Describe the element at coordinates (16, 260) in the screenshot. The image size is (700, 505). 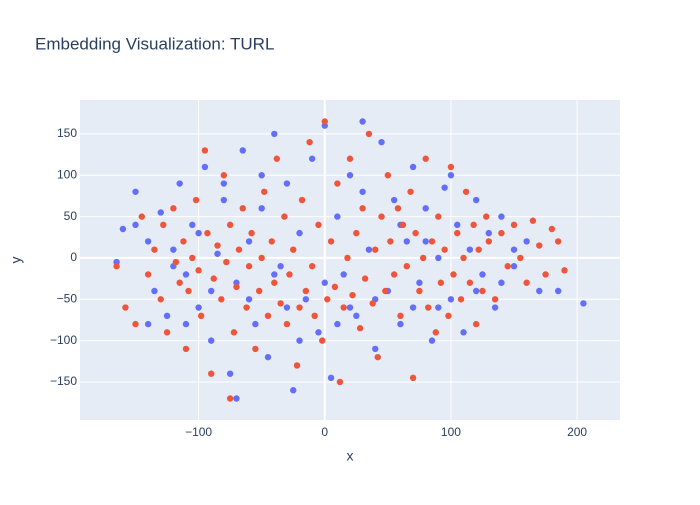
I see `y-axis-label: y` at that location.